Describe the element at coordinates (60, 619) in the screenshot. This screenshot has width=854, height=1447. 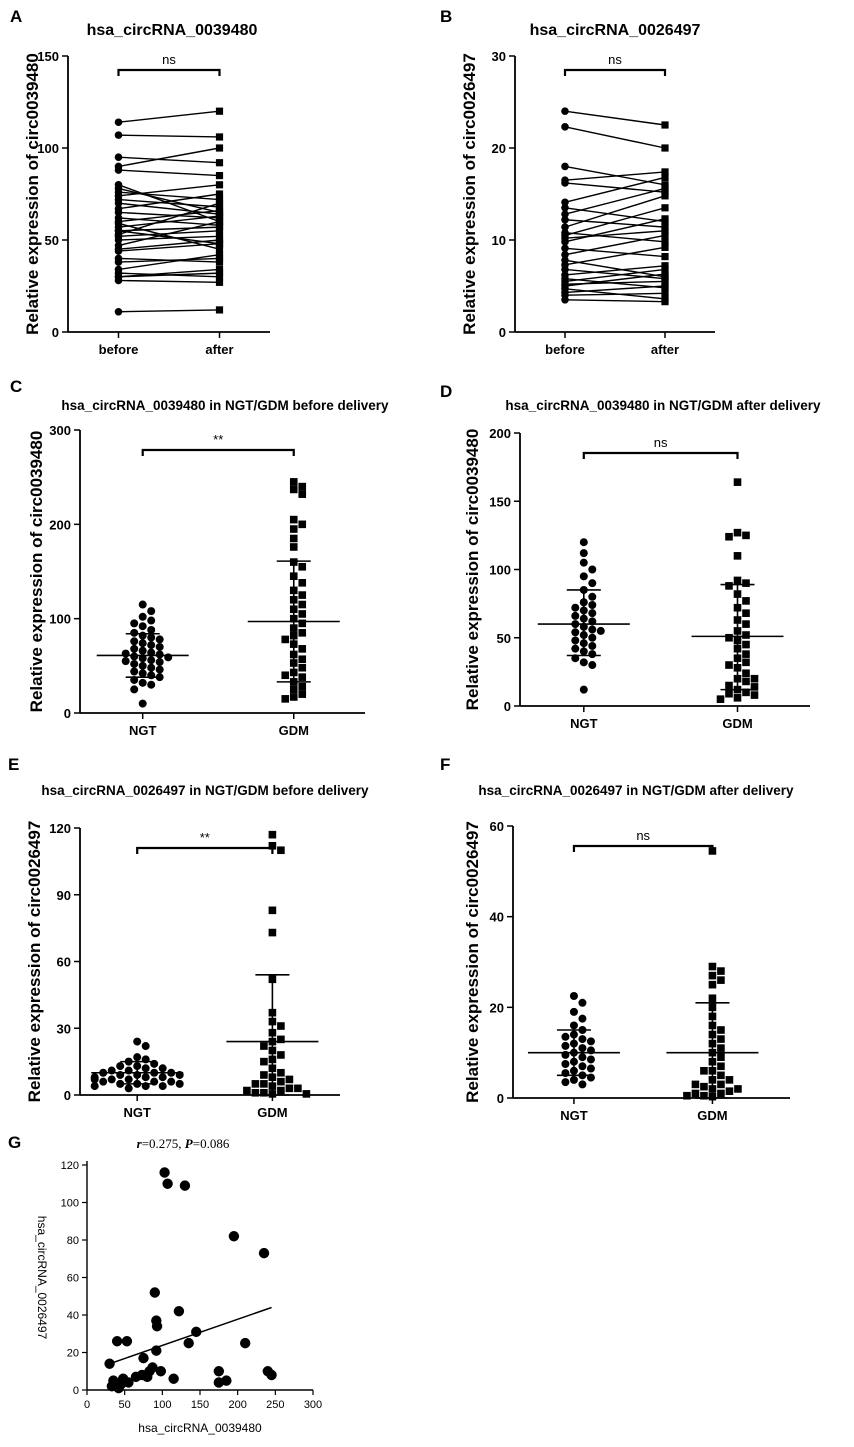
I see `y-tick-label: 100` at that location.